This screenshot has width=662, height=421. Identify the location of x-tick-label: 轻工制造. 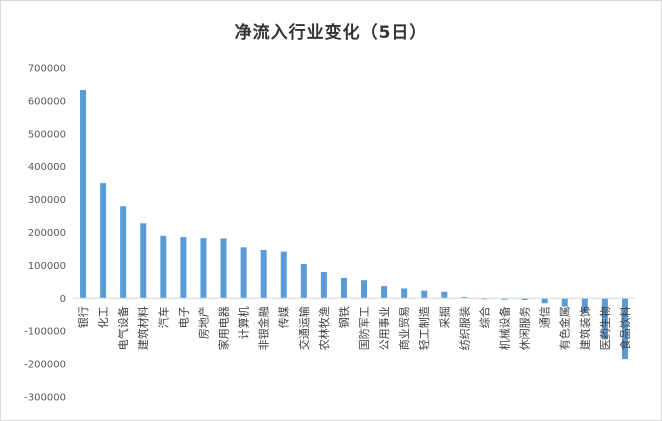
(424, 328).